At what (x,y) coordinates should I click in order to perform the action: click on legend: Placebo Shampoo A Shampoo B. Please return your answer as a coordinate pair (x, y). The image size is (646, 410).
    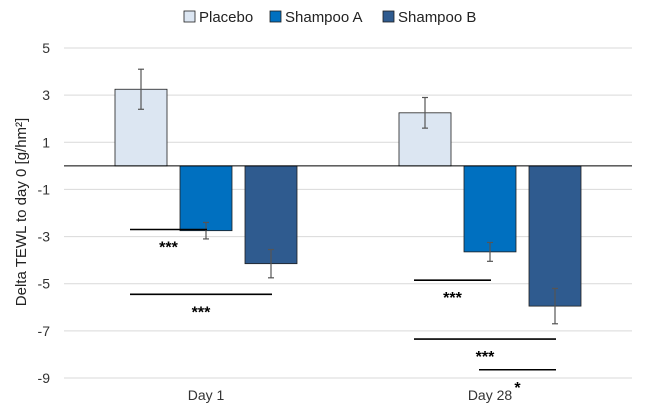
    Looking at the image, I should click on (329, 17).